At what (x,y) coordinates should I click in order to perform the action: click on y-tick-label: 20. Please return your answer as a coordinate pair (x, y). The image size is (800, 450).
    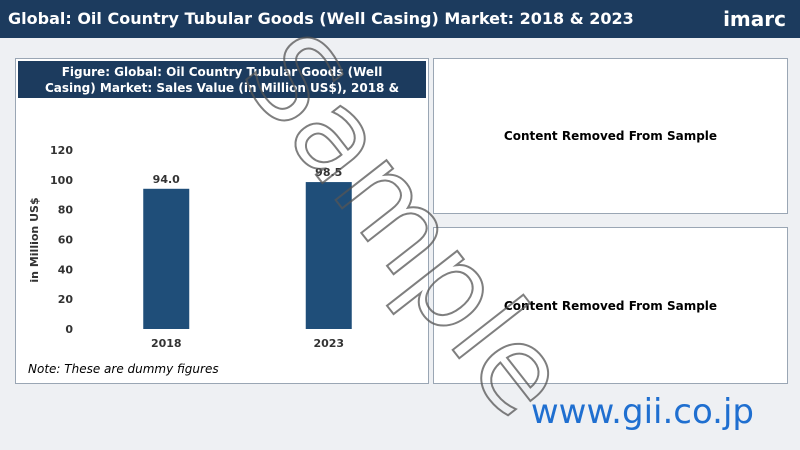
    Looking at the image, I should click on (66, 299).